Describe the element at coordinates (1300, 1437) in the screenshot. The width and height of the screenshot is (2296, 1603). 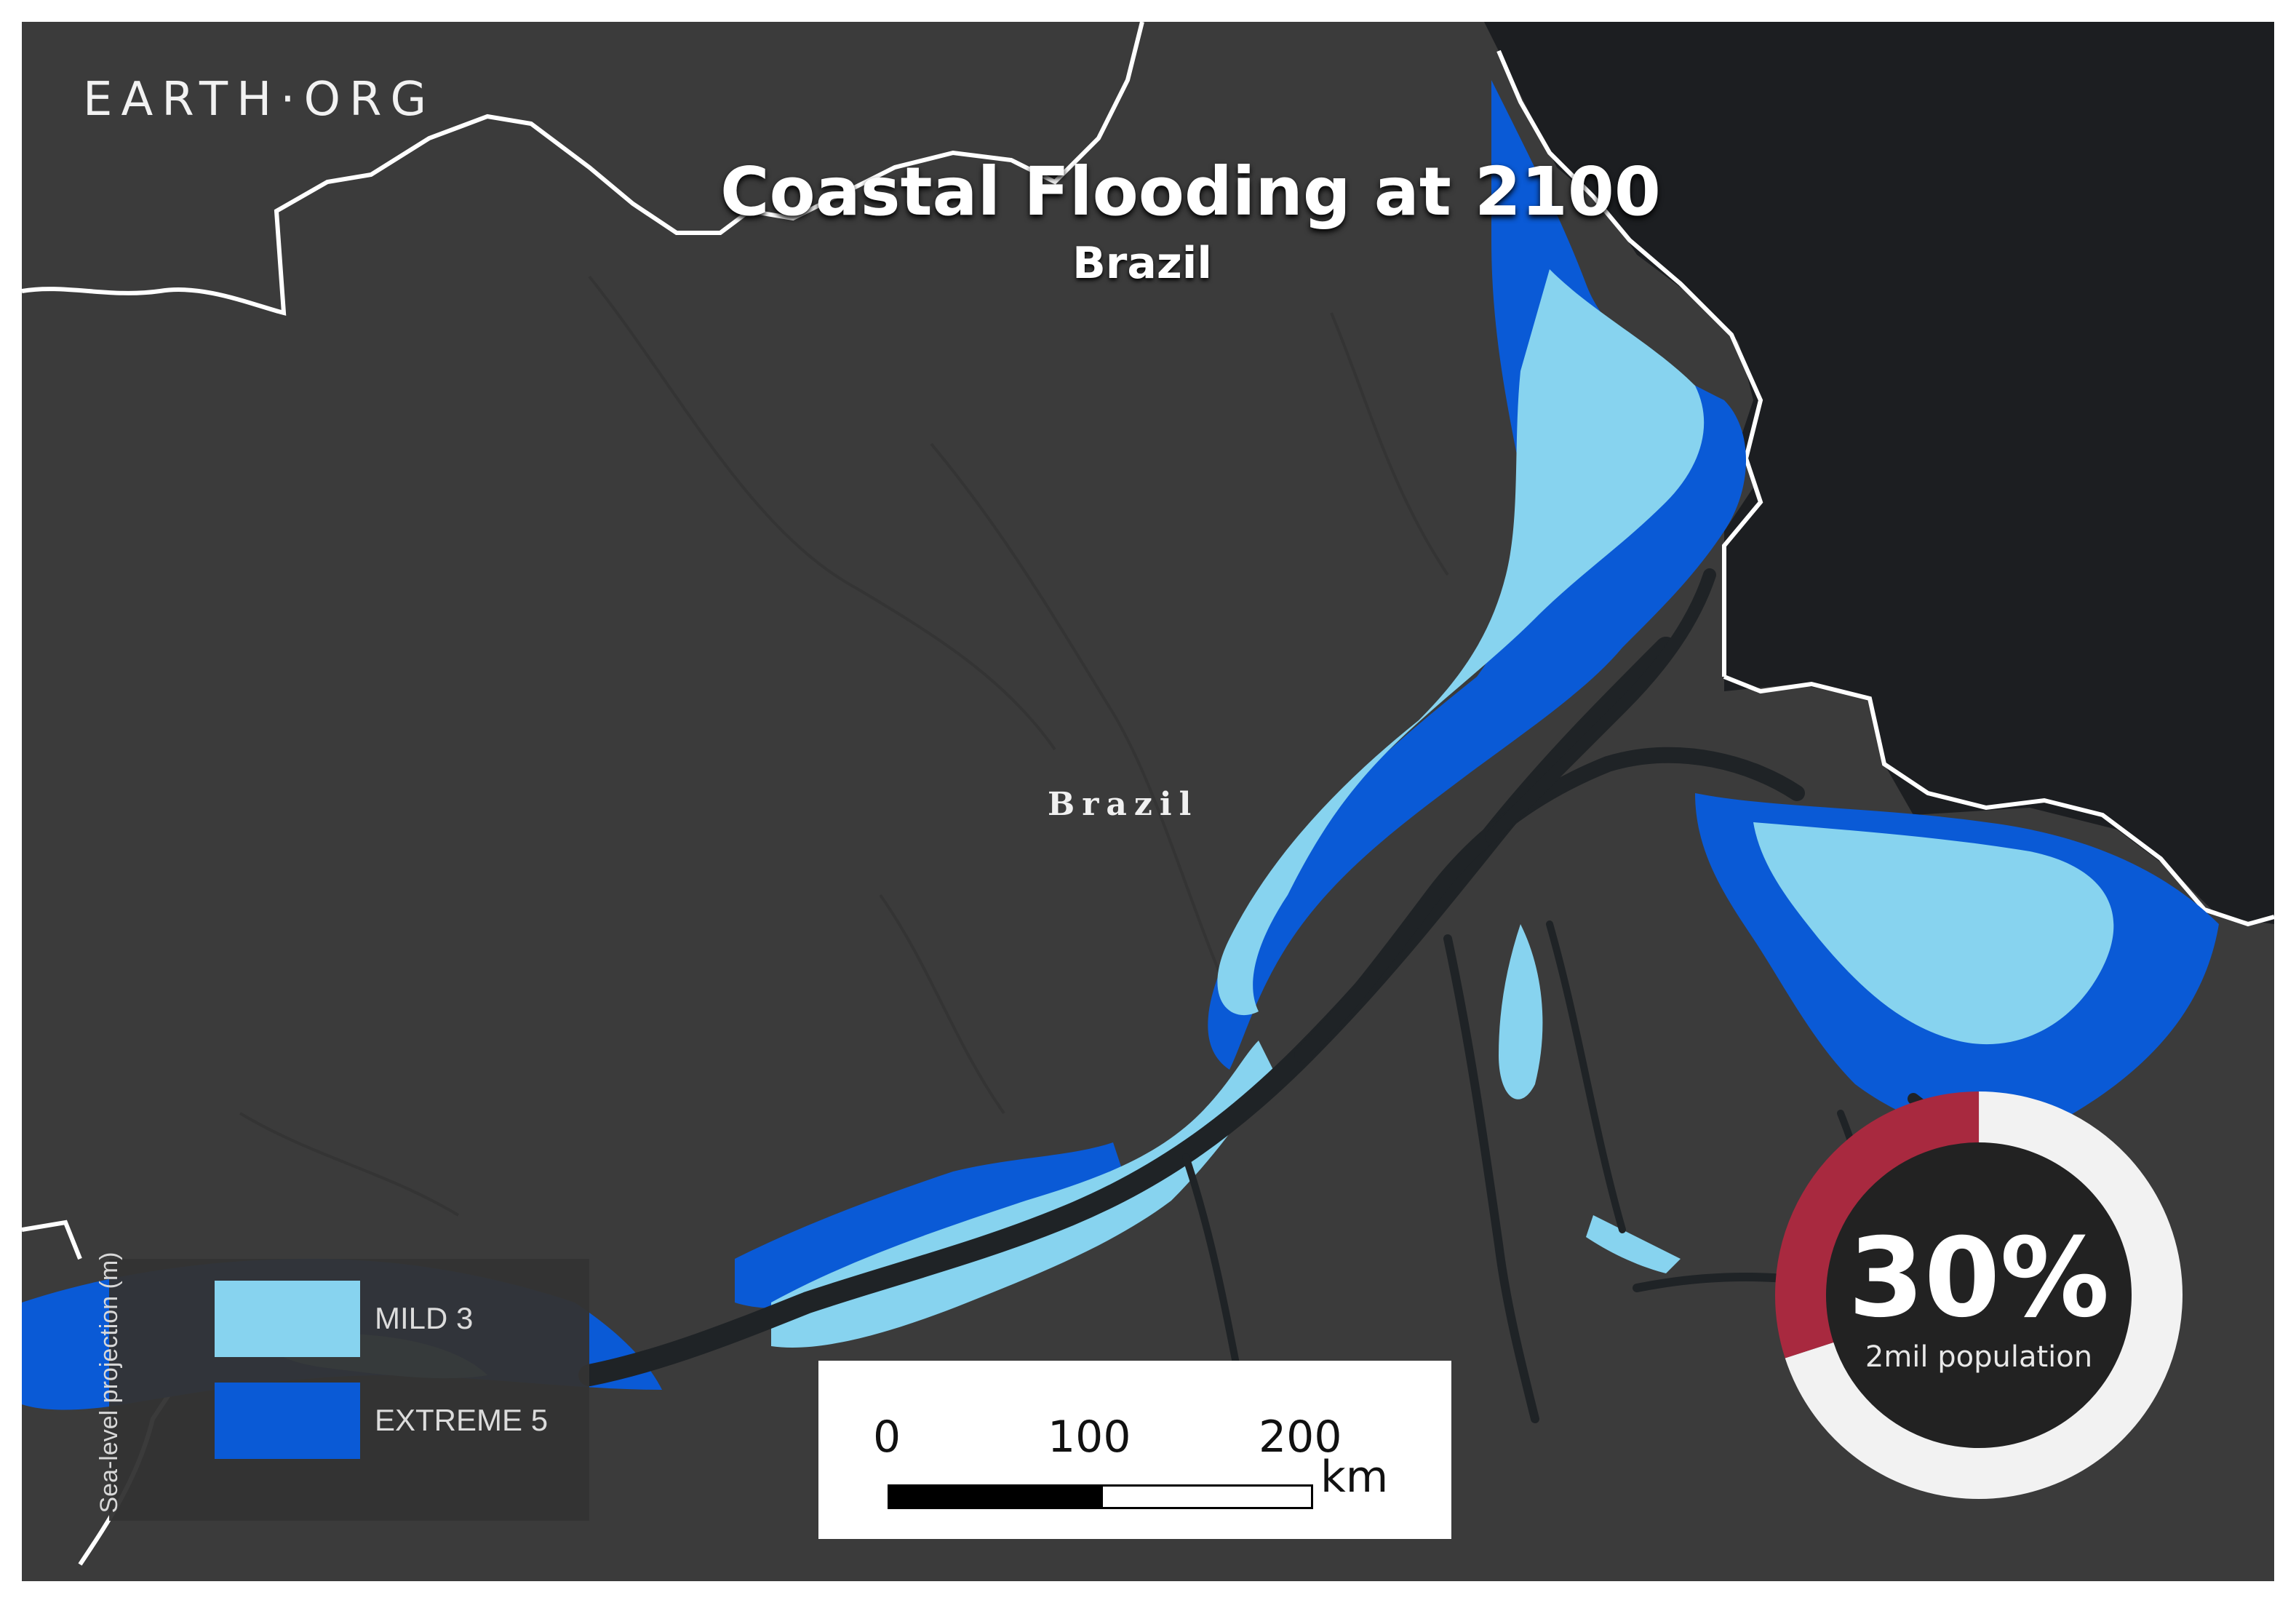
I see `scale-tick-200: 200` at that location.